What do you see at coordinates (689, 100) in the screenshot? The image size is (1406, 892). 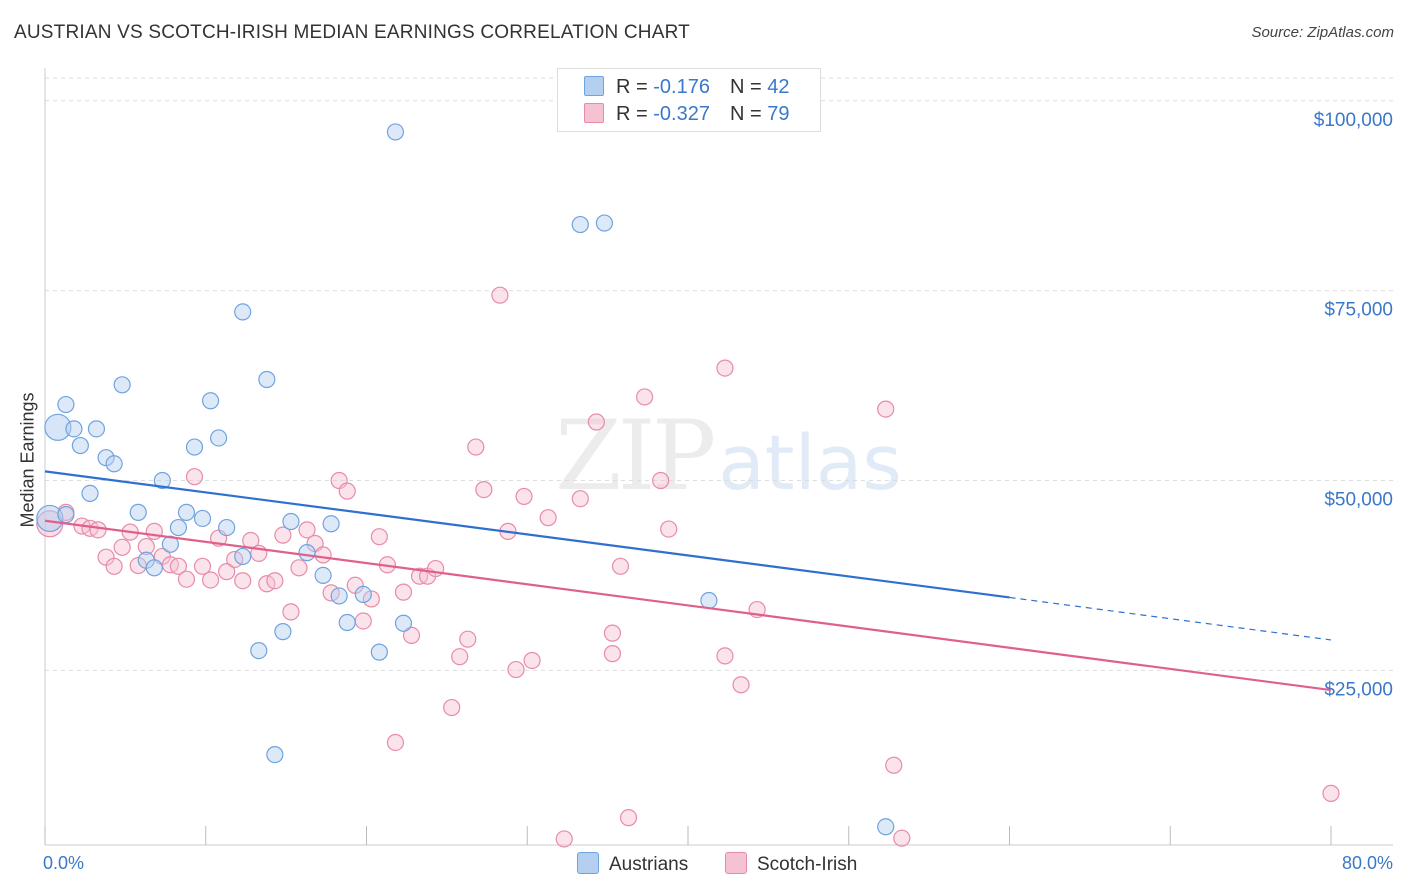 I see `stats-legend: R = -0.176 N = 42 R = -0.327 N = 79` at bounding box center [689, 100].